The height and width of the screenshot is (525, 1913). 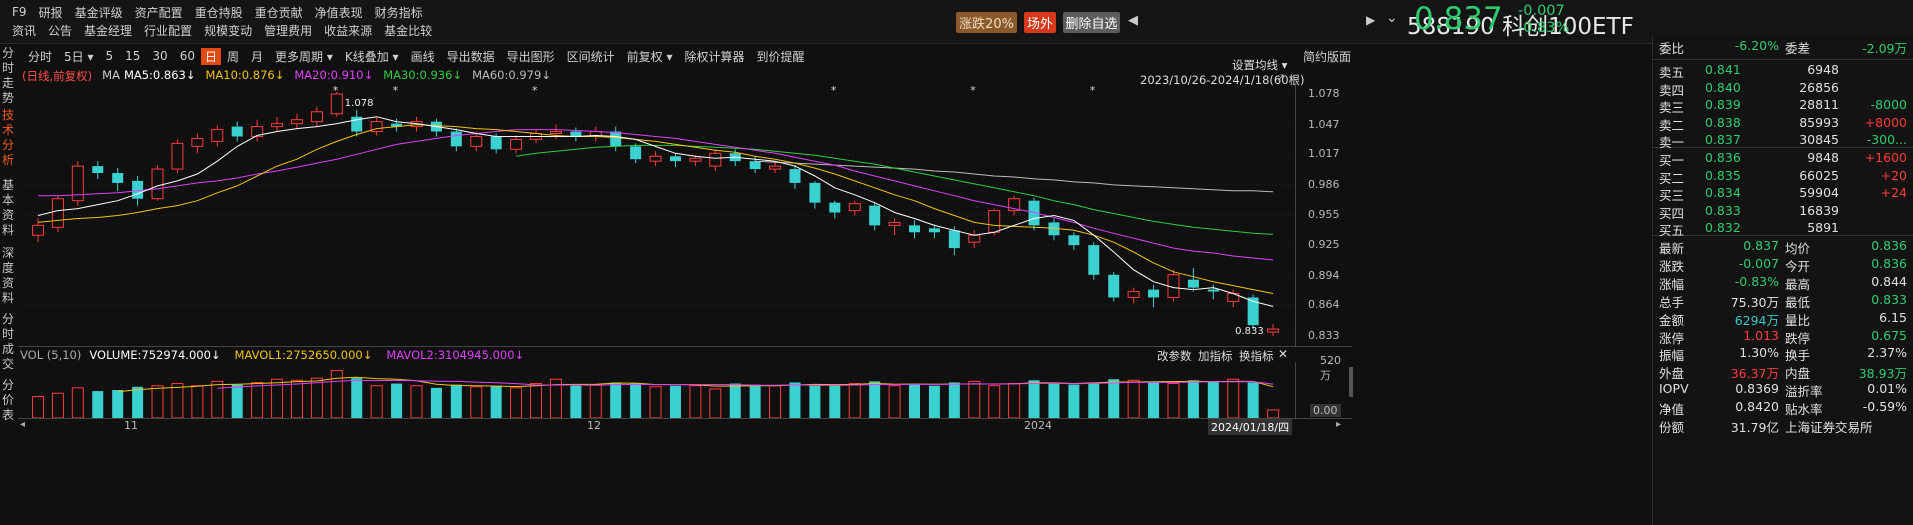 What do you see at coordinates (210, 56) in the screenshot?
I see `period-button-active: 日` at bounding box center [210, 56].